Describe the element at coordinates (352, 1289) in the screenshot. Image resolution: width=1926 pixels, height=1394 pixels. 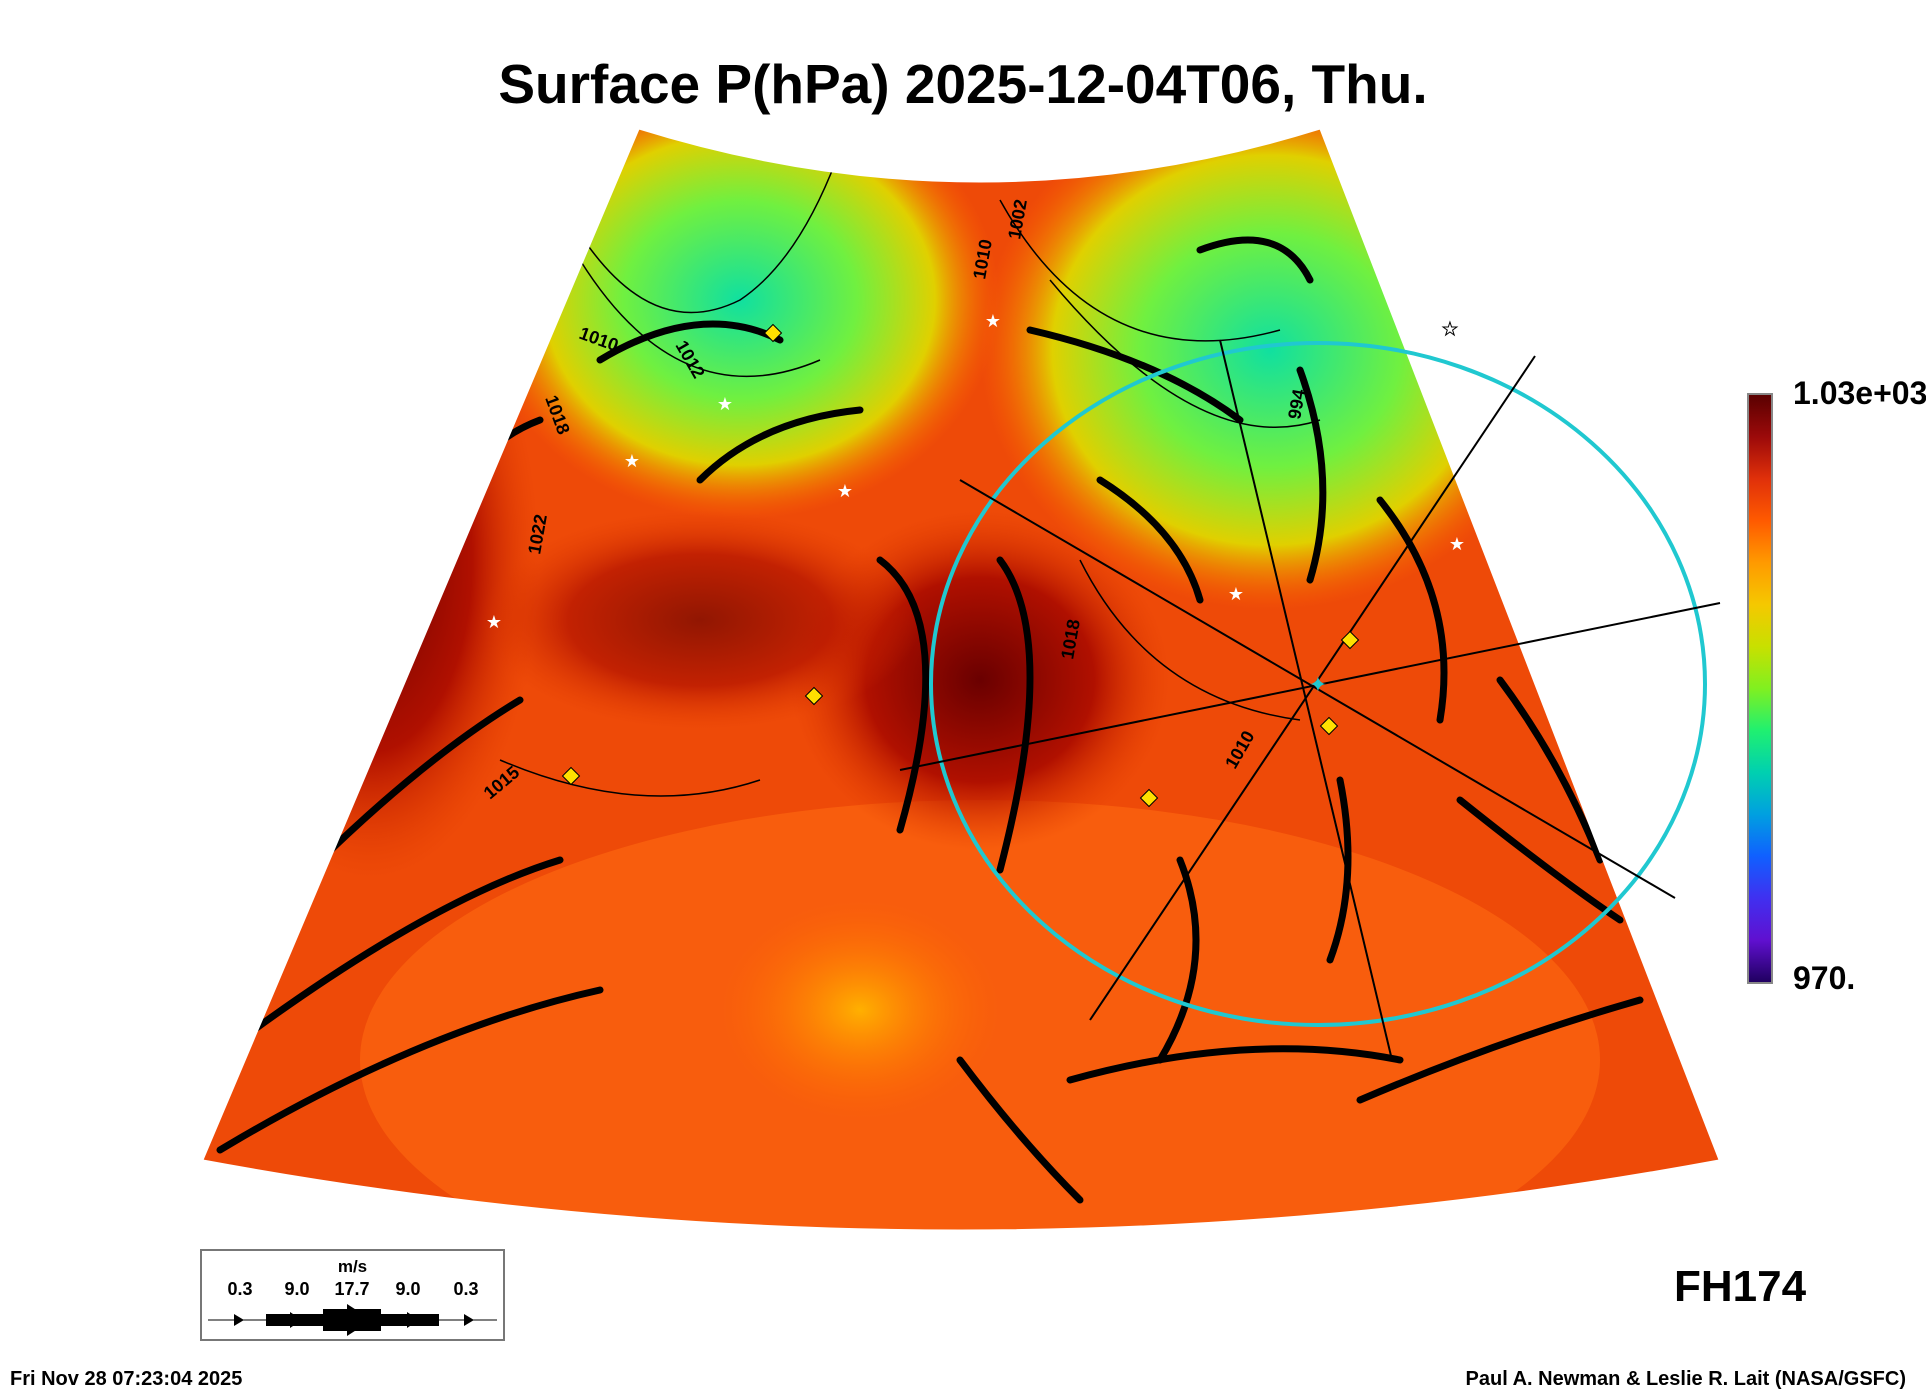
I see `wind-legend-value: 17.7` at that location.